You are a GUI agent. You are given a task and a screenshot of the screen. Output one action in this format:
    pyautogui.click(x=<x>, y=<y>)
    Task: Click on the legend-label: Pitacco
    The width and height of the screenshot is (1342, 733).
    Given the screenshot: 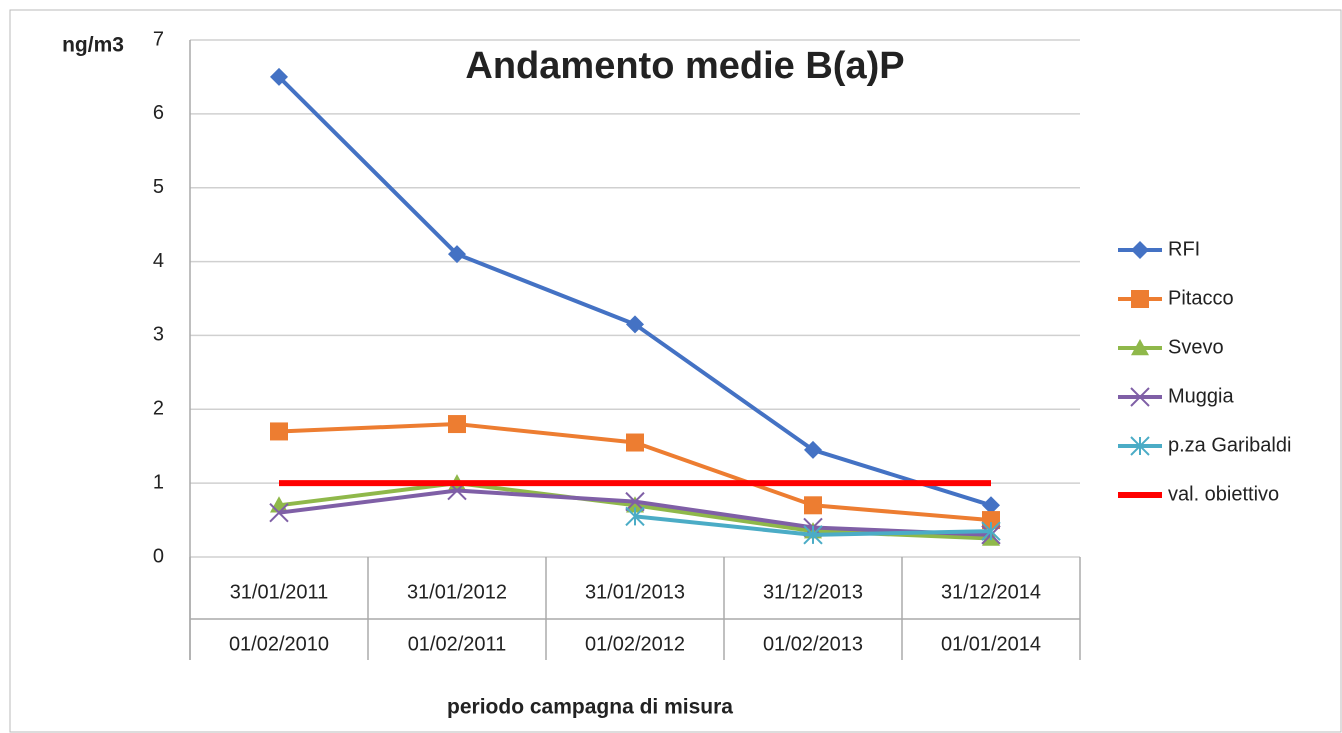 What is the action you would take?
    pyautogui.click(x=1201, y=298)
    